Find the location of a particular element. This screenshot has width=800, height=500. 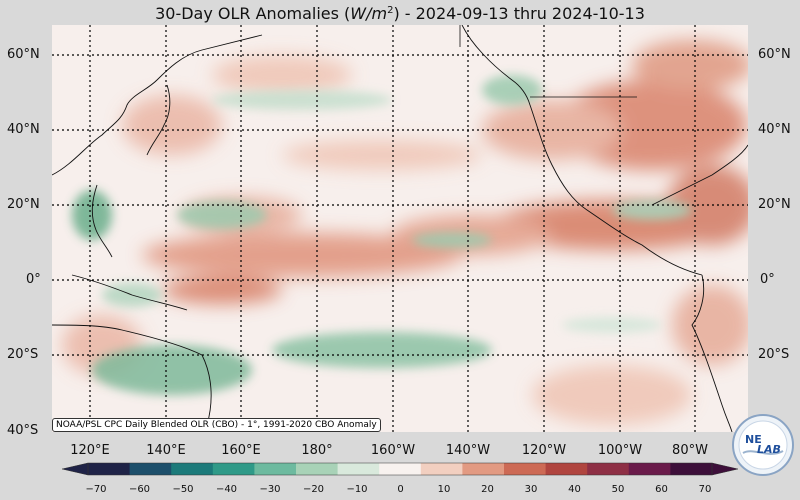

colorbar-tick-label: −40 is located at coordinates (226, 489).